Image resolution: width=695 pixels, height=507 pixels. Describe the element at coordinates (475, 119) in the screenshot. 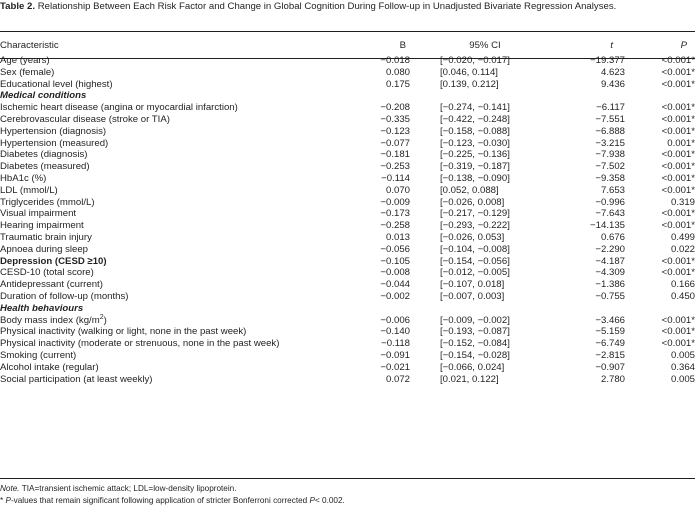

I see `row-ci: [−0.422, −0.248]` at that location.